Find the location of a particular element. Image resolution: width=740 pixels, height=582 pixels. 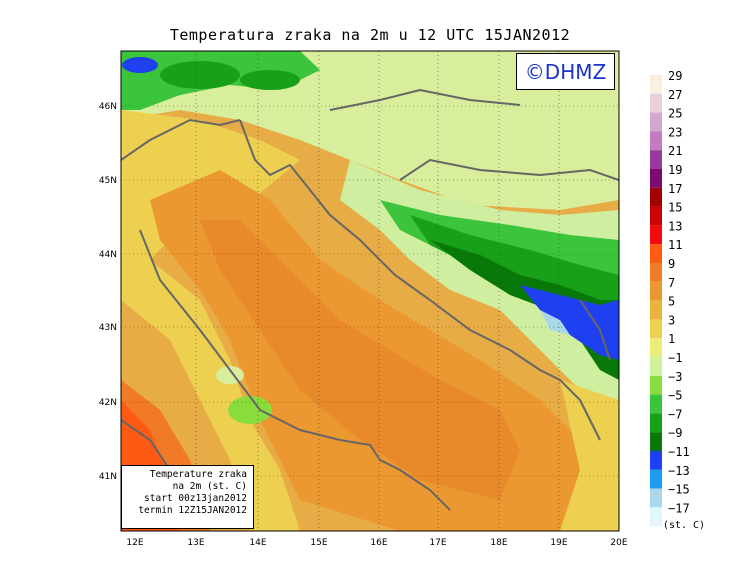

colorbar-label: 21 is located at coordinates (675, 151).